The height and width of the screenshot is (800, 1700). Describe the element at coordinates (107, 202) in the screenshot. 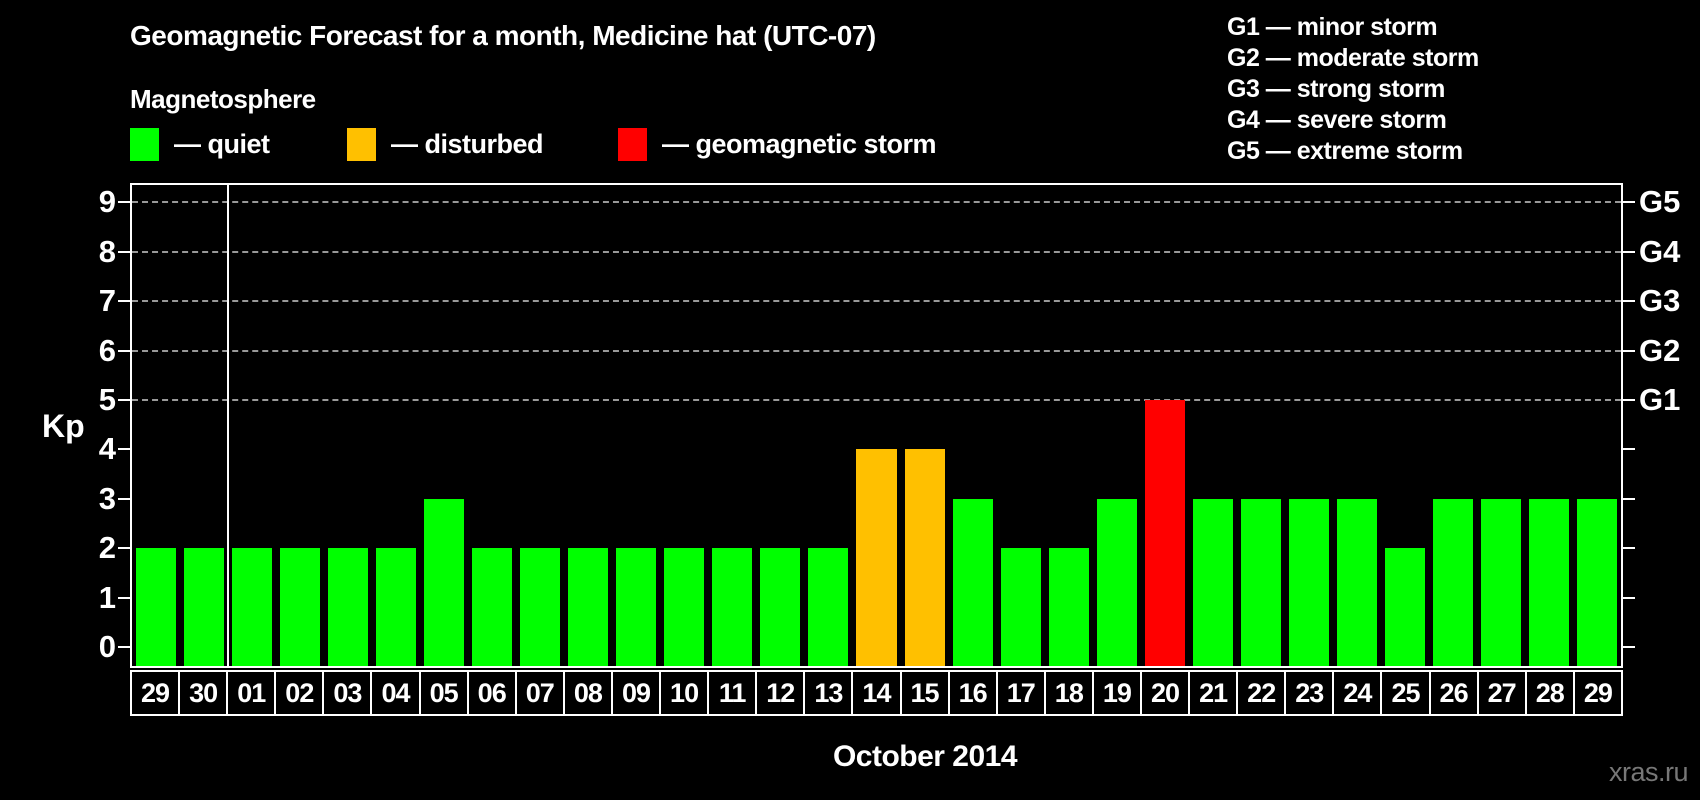

I see `y-tick-label-9: 9` at that location.